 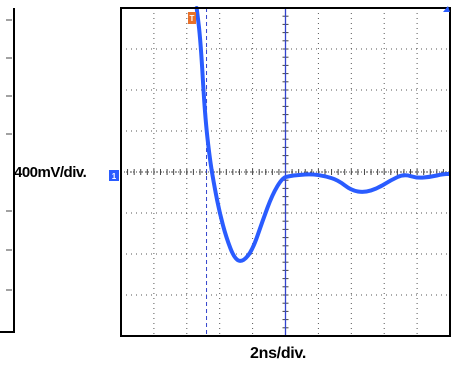 I want to click on trigger-marker-label: T, so click(x=192, y=18).